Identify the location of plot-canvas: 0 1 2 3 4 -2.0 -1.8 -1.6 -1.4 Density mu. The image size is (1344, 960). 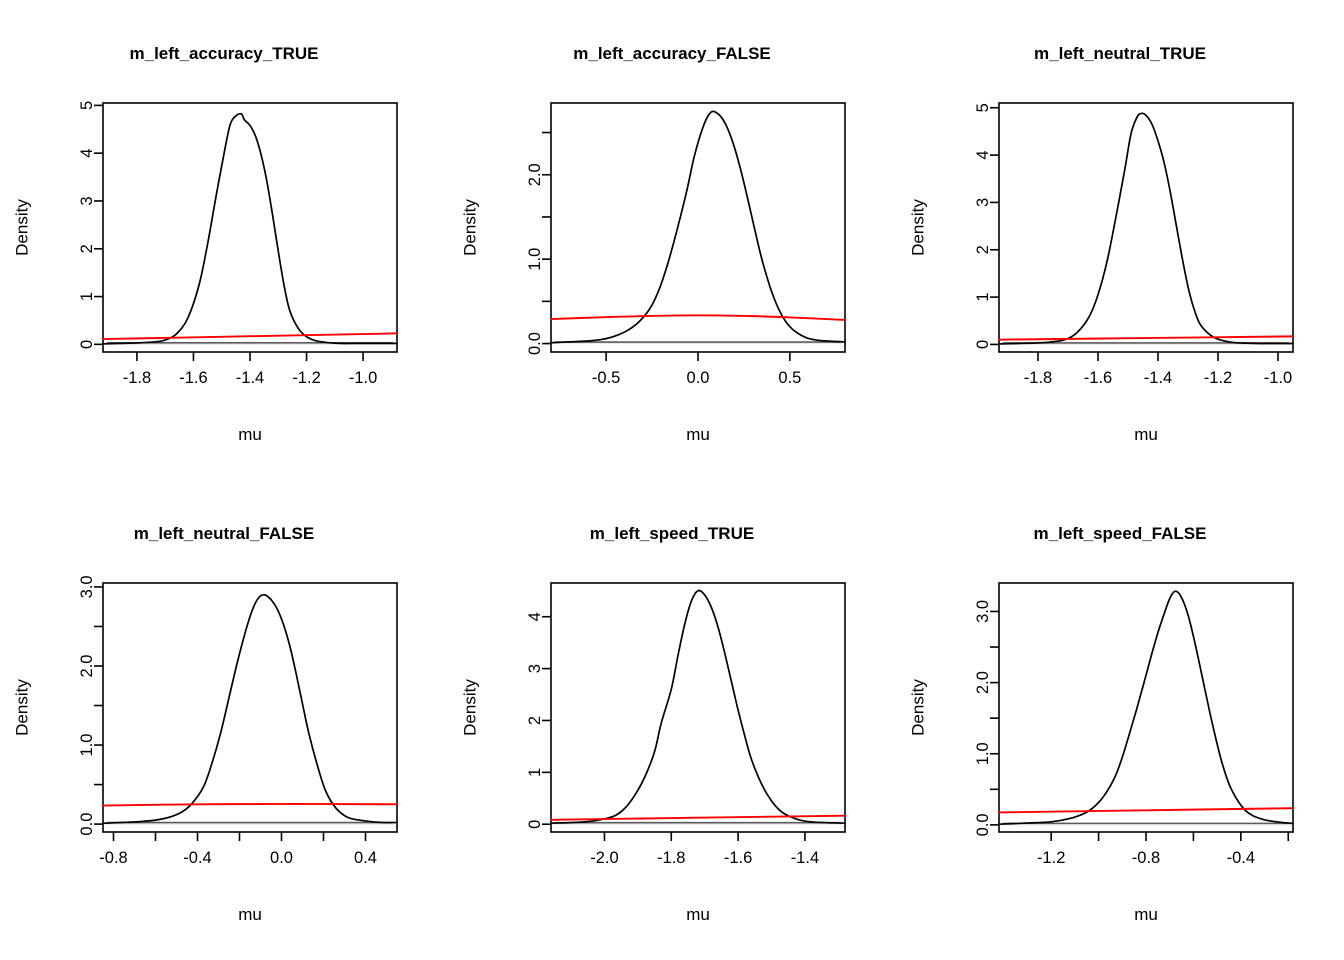
(653, 753).